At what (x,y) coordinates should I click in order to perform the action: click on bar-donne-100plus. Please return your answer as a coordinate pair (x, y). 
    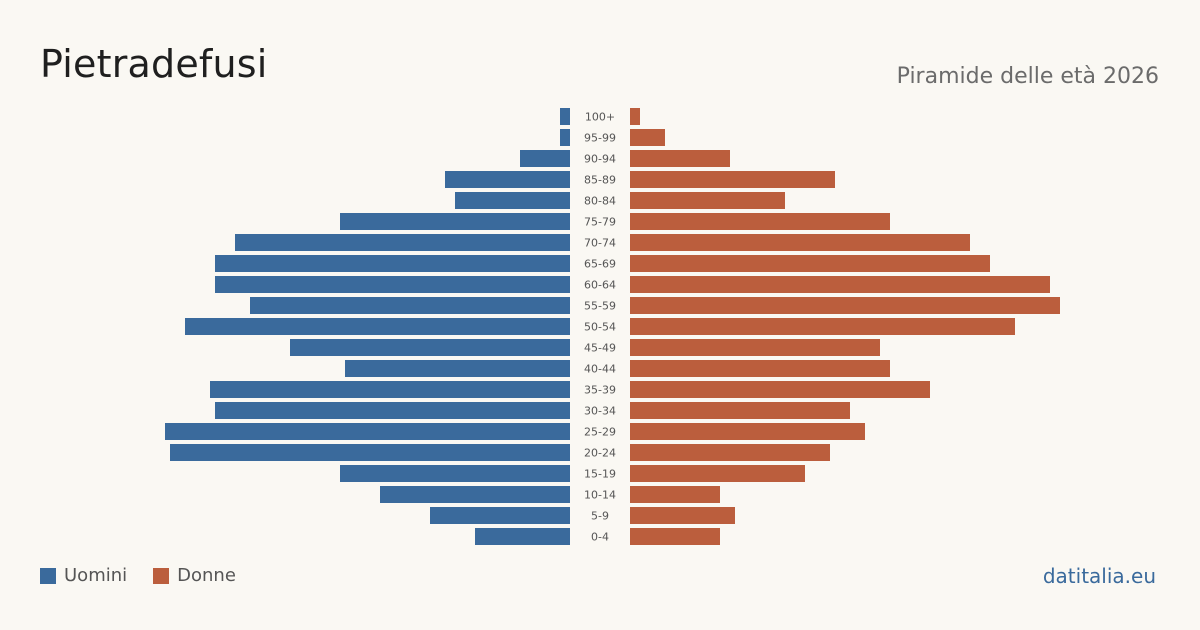
    Looking at the image, I should click on (635, 116).